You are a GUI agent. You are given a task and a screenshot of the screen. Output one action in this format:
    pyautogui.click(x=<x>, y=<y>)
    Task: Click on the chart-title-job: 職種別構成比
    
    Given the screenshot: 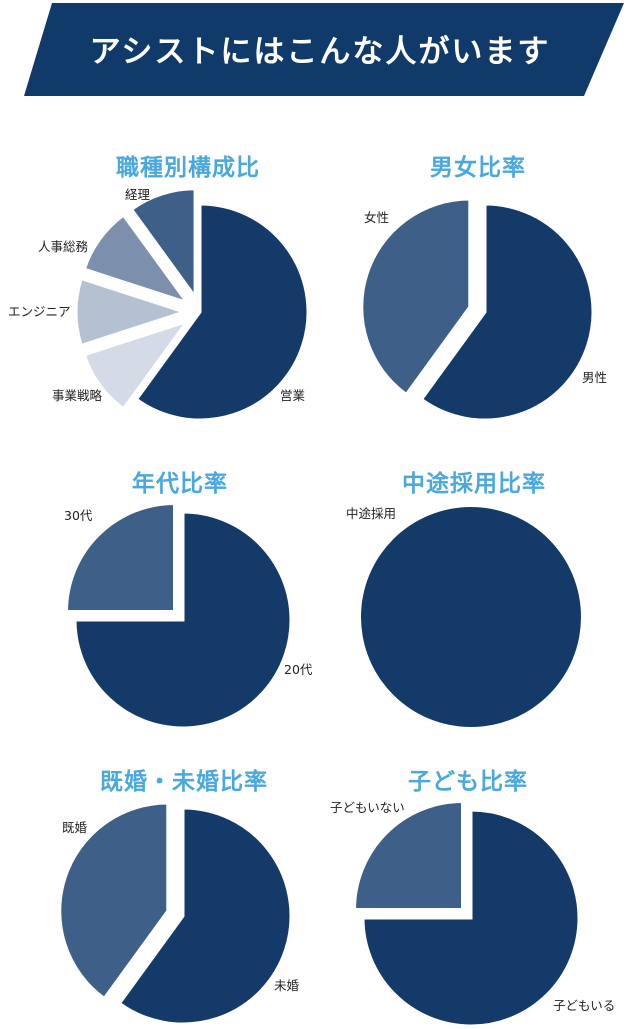 What is the action you would take?
    pyautogui.click(x=188, y=168)
    